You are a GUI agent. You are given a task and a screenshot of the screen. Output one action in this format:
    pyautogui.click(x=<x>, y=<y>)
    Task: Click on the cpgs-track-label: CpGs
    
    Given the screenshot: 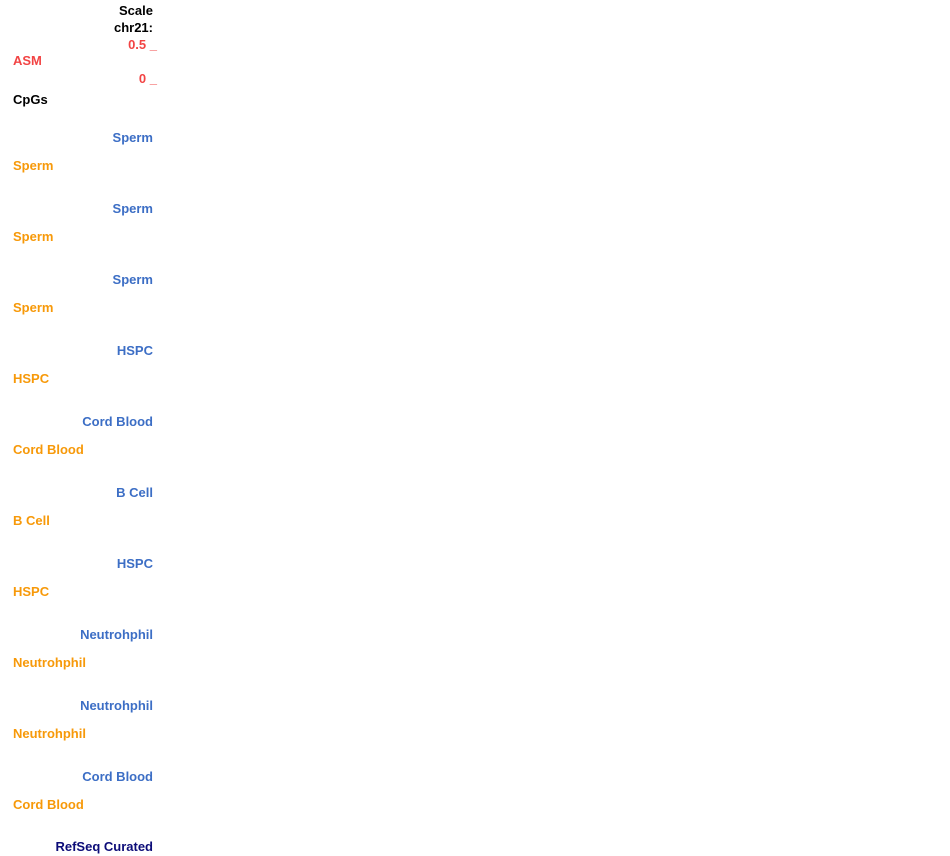 What is the action you would take?
    pyautogui.click(x=30, y=99)
    